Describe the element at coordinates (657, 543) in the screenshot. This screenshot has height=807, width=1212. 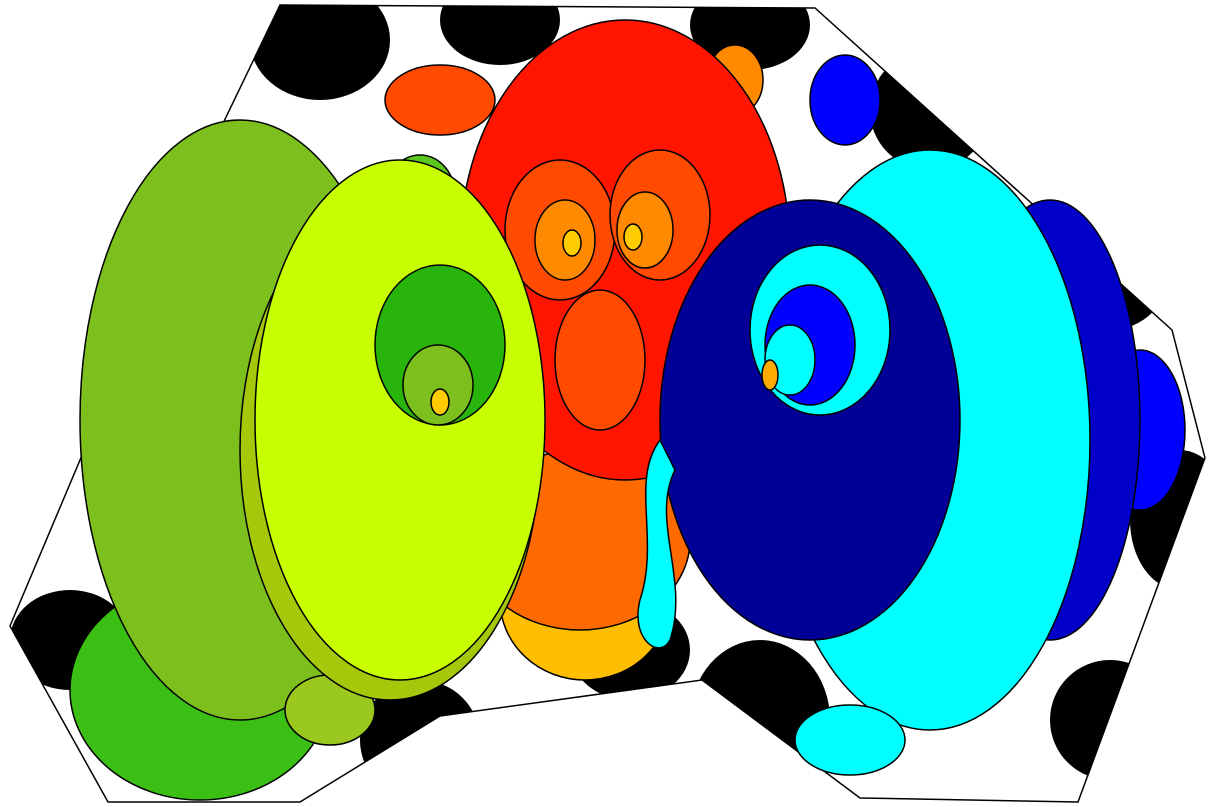
I see `cyan-trunk` at that location.